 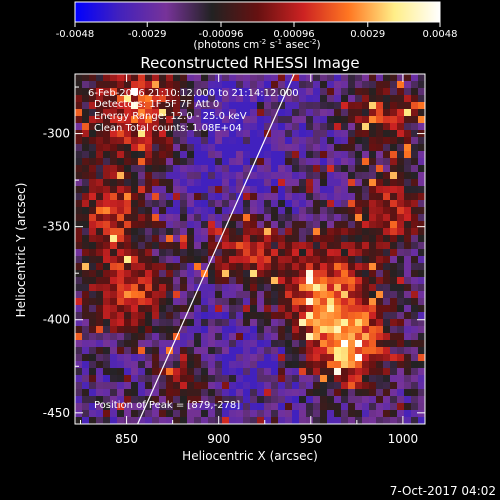 What do you see at coordinates (56, 413) in the screenshot?
I see `y-tick-label: -450` at bounding box center [56, 413].